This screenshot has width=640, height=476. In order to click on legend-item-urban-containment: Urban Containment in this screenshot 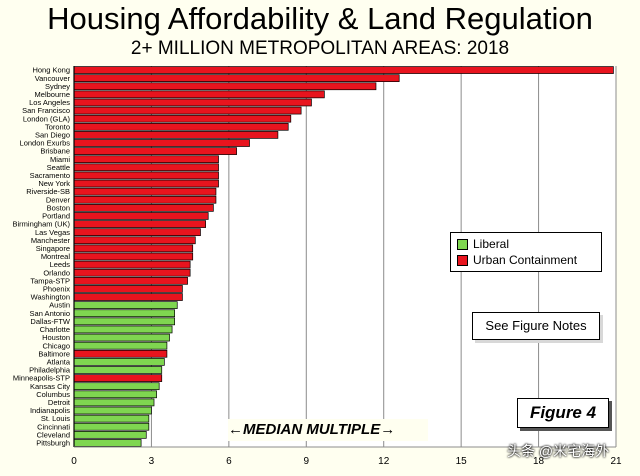, I will do `click(526, 260)`.